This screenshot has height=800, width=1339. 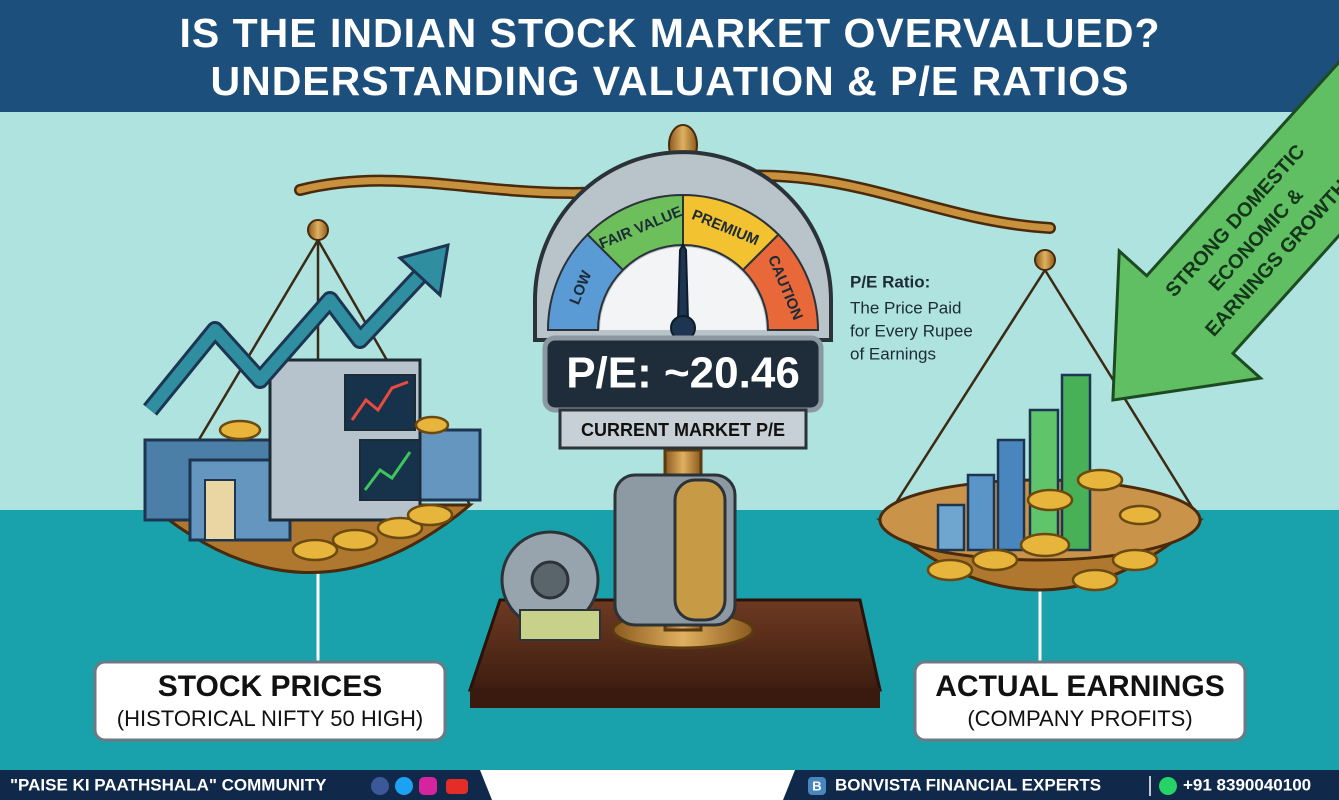 I want to click on annotation-line: The Price Paid, so click(x=906, y=307).